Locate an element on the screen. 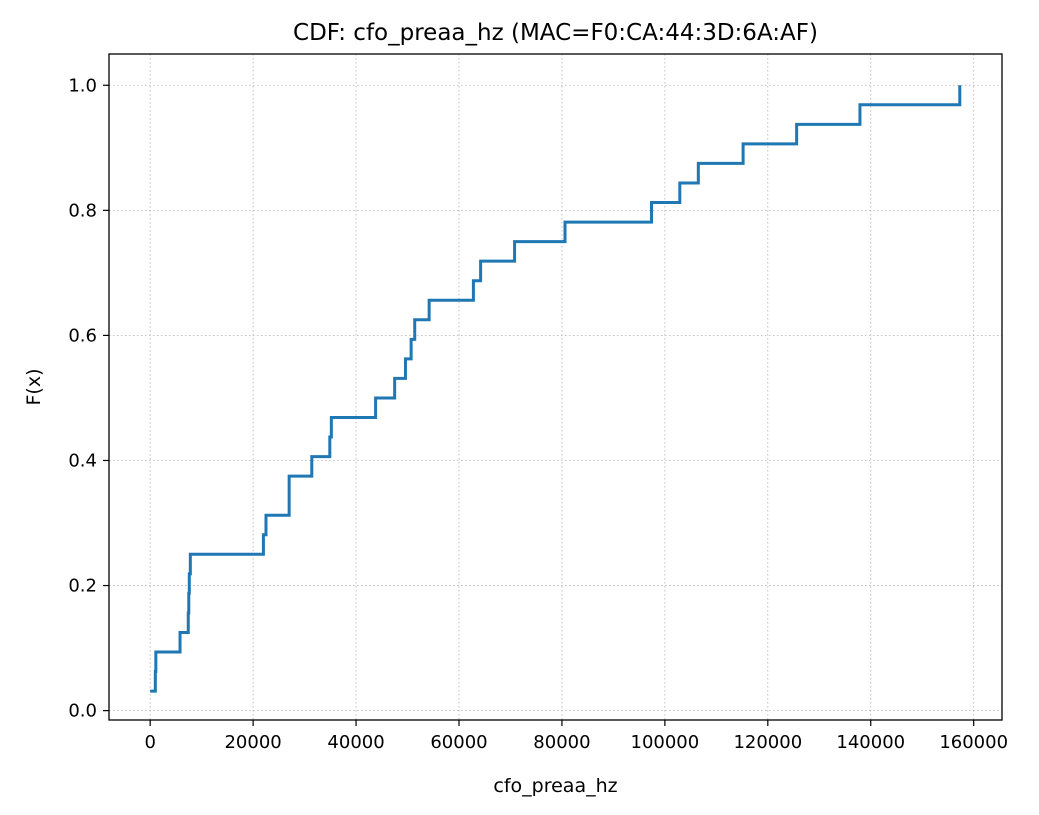  x-tick-label: 60000 is located at coordinates (458, 742).